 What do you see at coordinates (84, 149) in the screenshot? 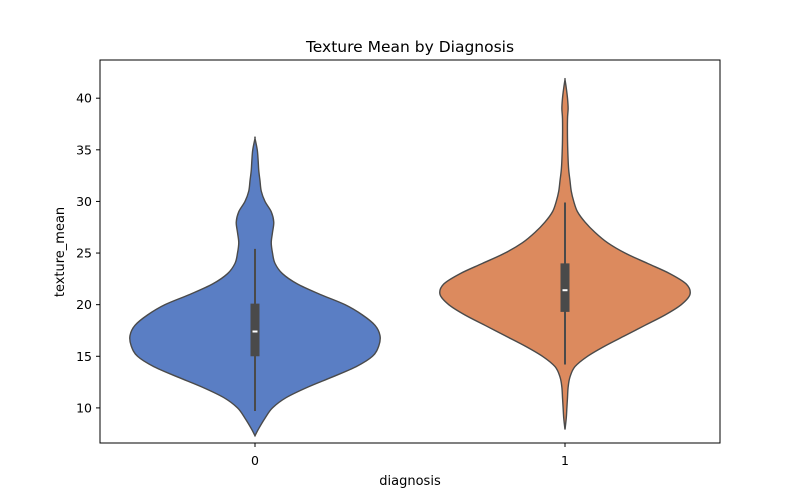
I see `y-tick-label: 35` at bounding box center [84, 149].